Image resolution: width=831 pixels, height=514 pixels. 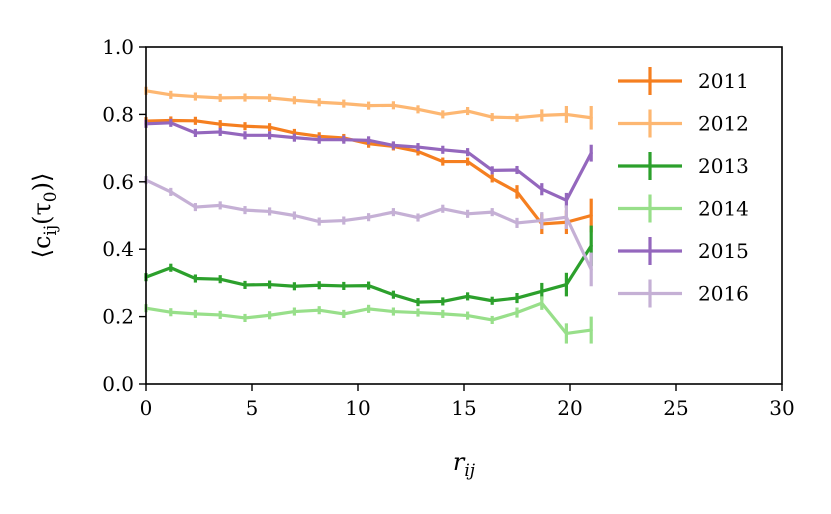 I want to click on series-line-2016, so click(x=368, y=225).